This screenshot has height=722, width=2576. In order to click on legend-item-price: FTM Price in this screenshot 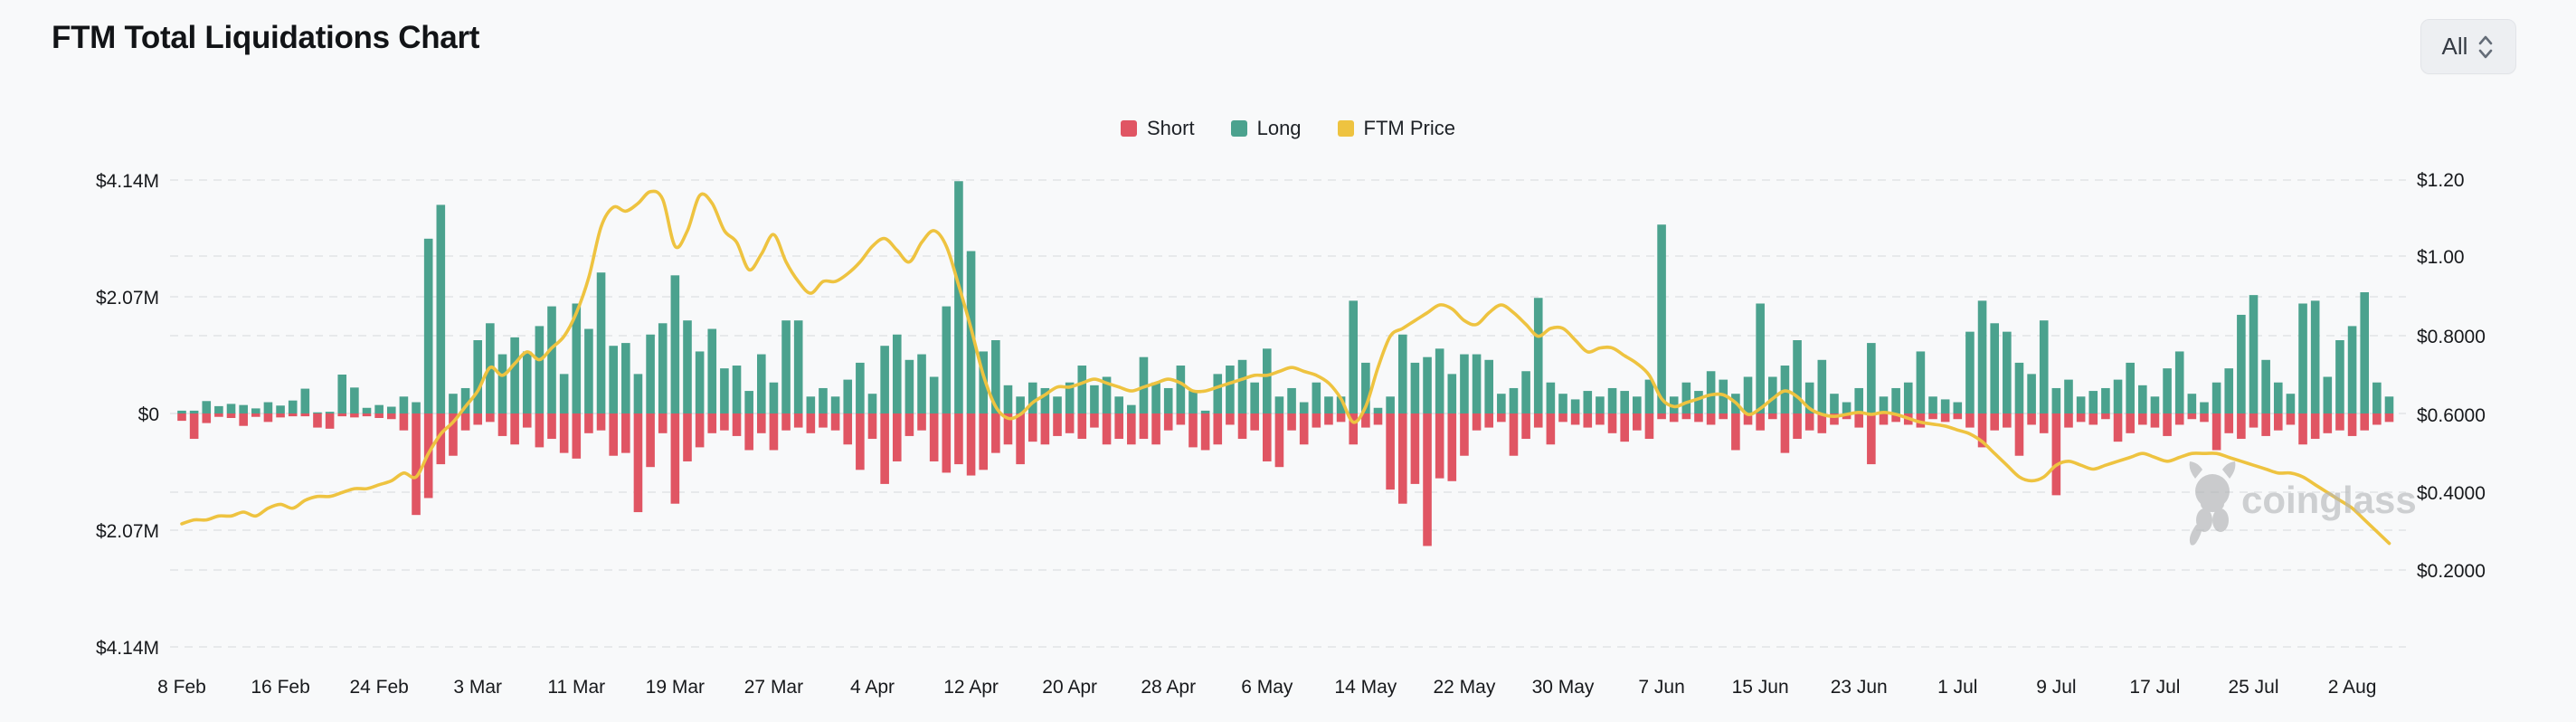, I will do `click(1396, 129)`.